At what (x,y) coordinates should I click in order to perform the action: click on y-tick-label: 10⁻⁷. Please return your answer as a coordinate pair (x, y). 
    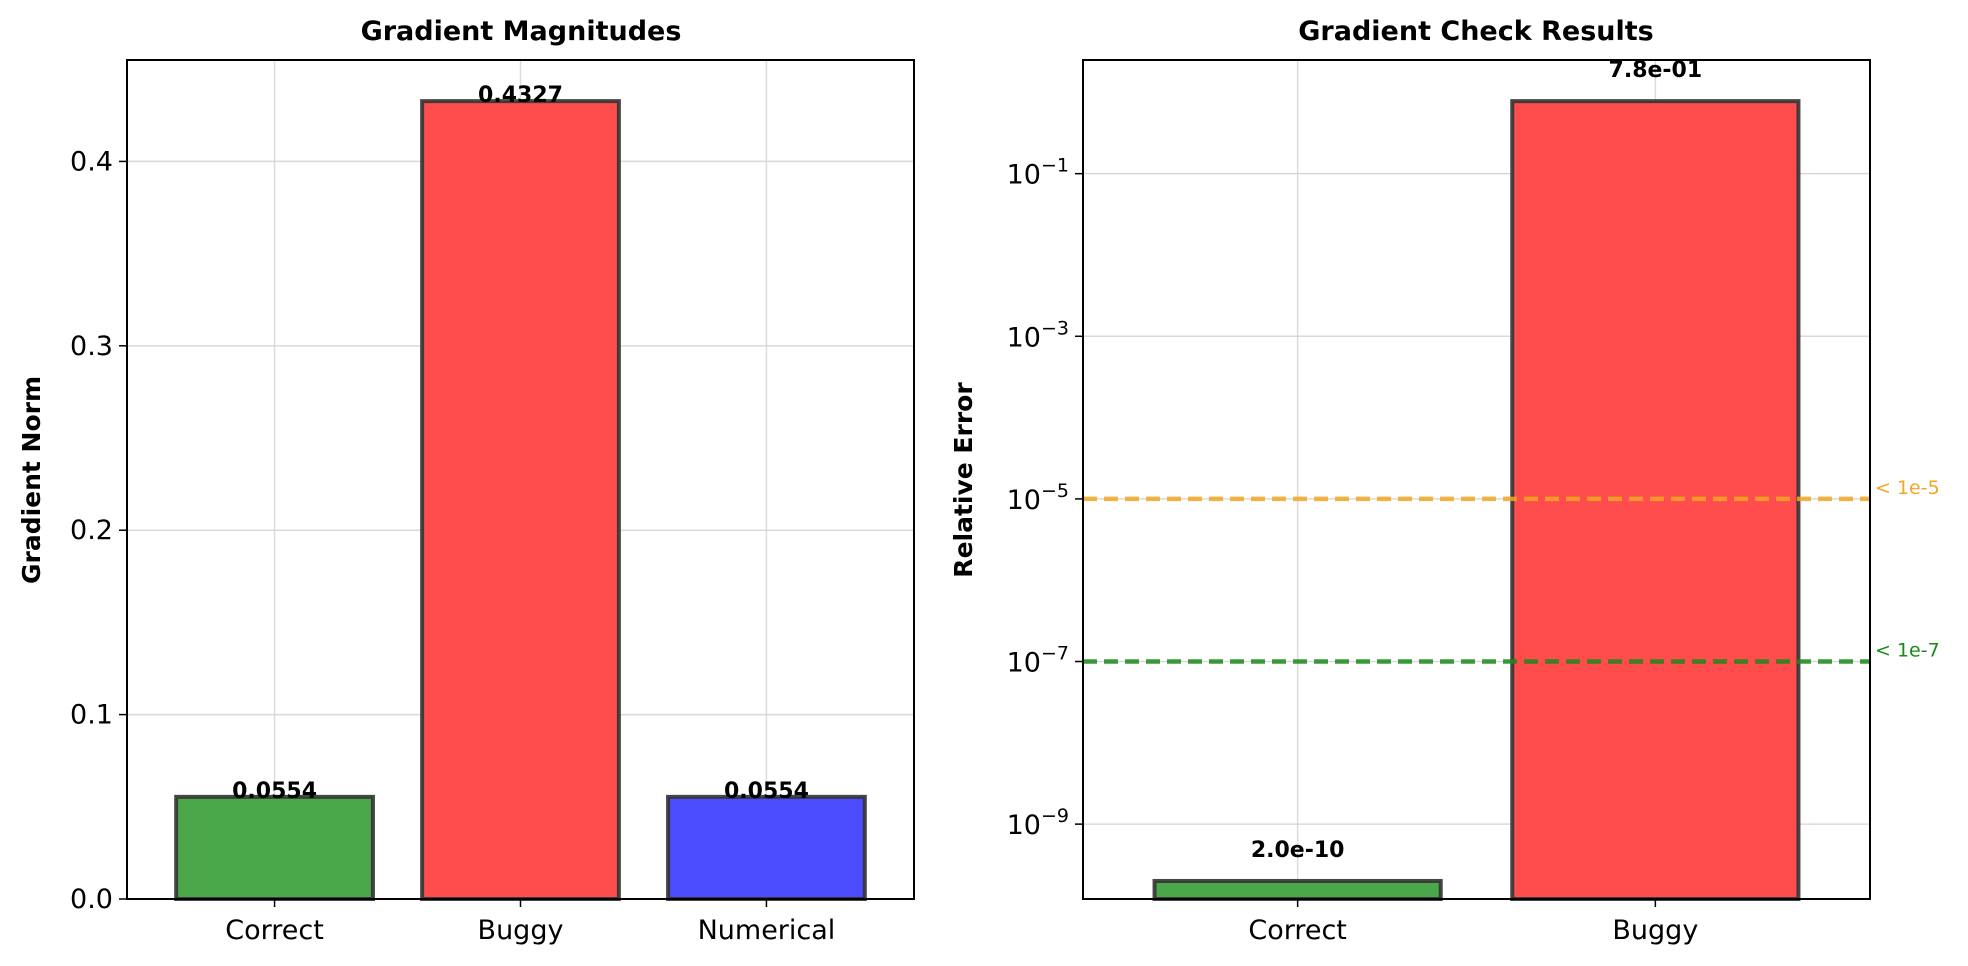
    Looking at the image, I should click on (1038, 661).